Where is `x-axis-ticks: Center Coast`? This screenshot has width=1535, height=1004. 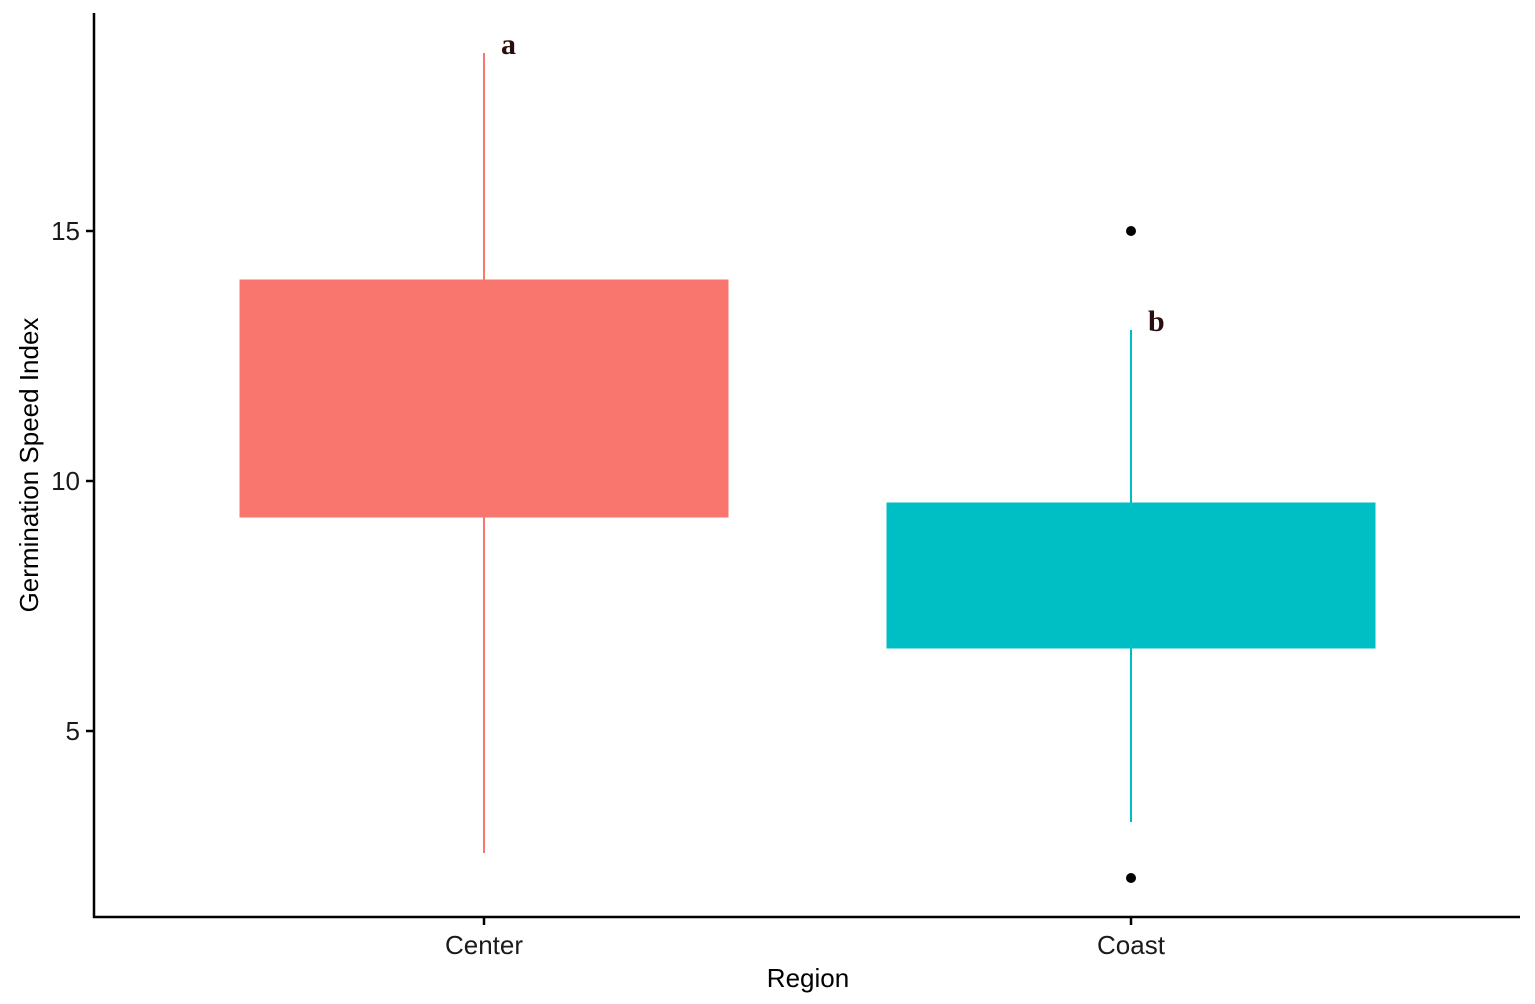 x-axis-ticks: Center Coast is located at coordinates (805, 938).